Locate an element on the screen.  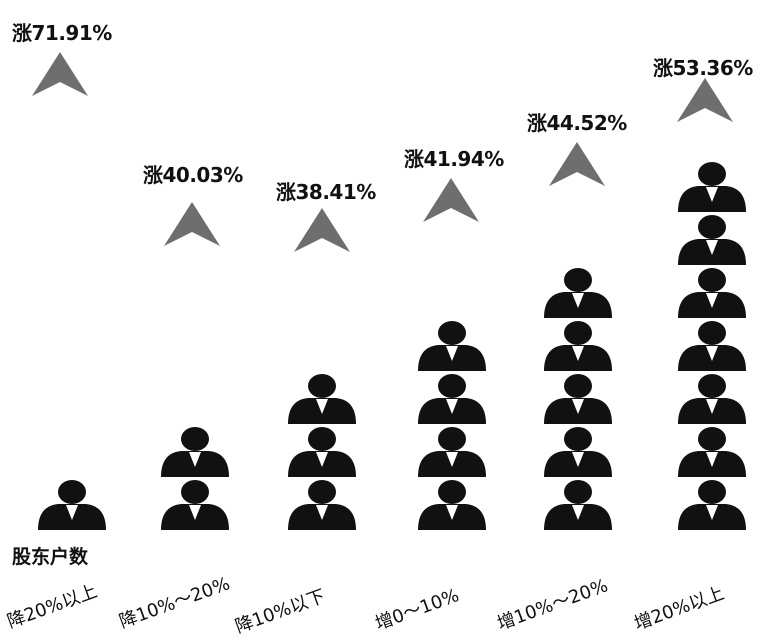
value-label: 涨38.41% is located at coordinates (326, 192).